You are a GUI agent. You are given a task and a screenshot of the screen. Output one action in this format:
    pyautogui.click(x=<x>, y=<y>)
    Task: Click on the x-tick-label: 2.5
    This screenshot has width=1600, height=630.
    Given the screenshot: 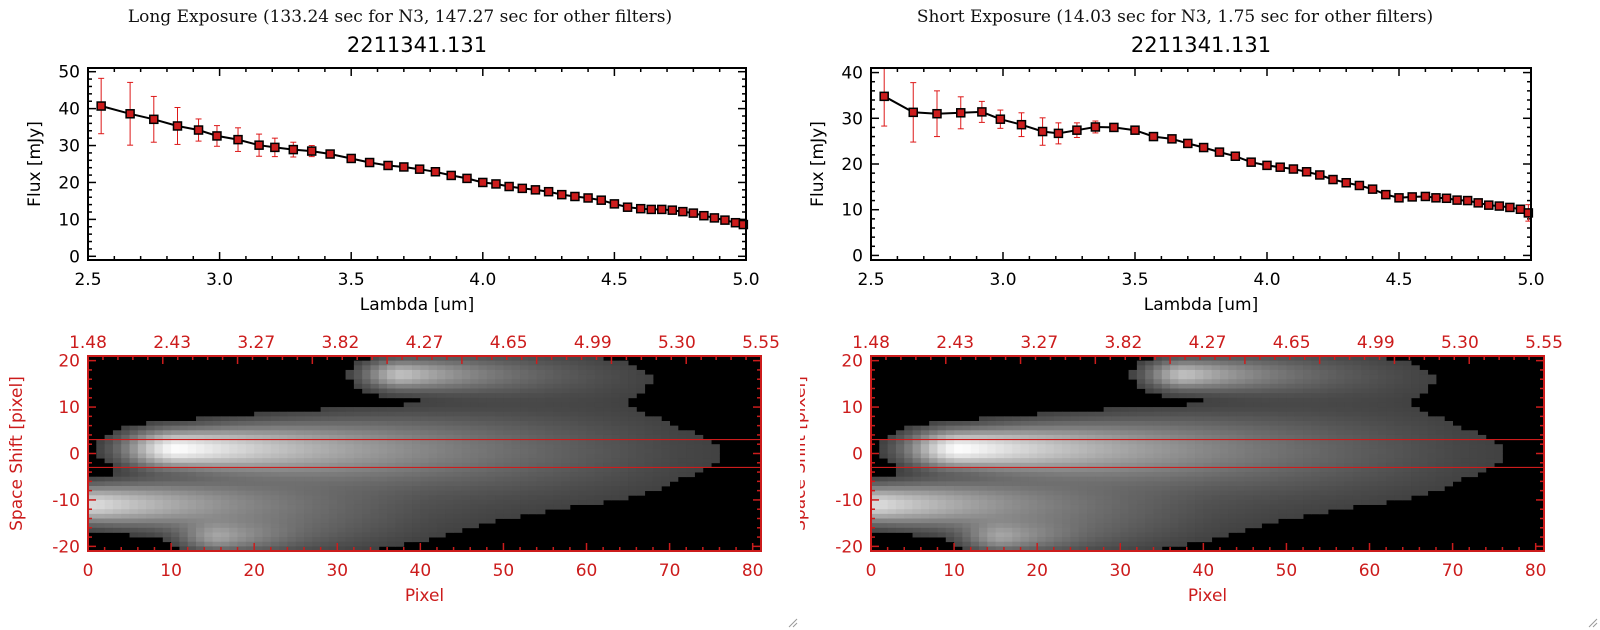 What is the action you would take?
    pyautogui.click(x=870, y=280)
    